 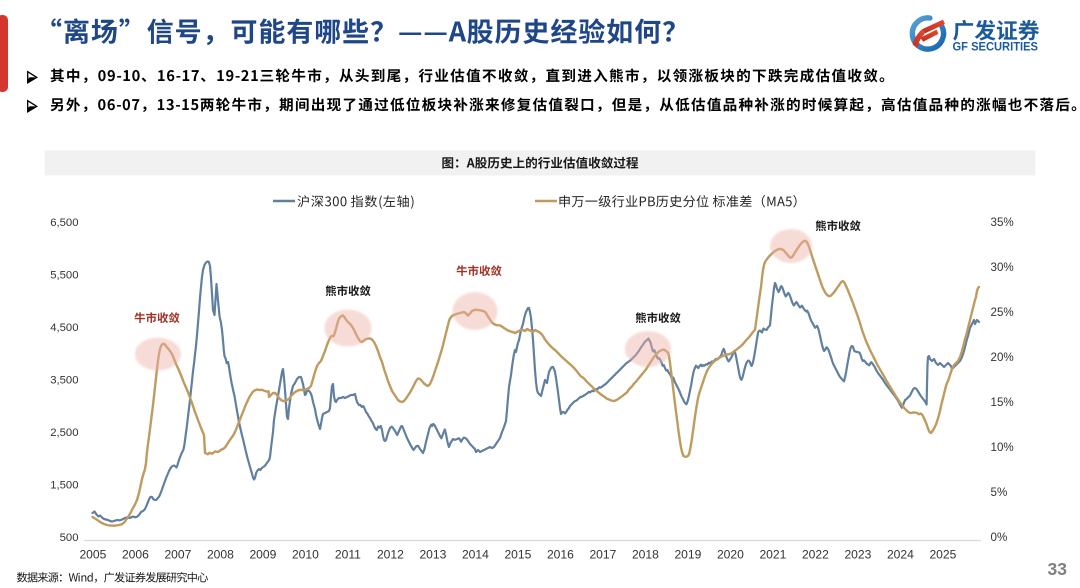 What do you see at coordinates (92, 555) in the screenshot?
I see `svg-text: 2005` at bounding box center [92, 555].